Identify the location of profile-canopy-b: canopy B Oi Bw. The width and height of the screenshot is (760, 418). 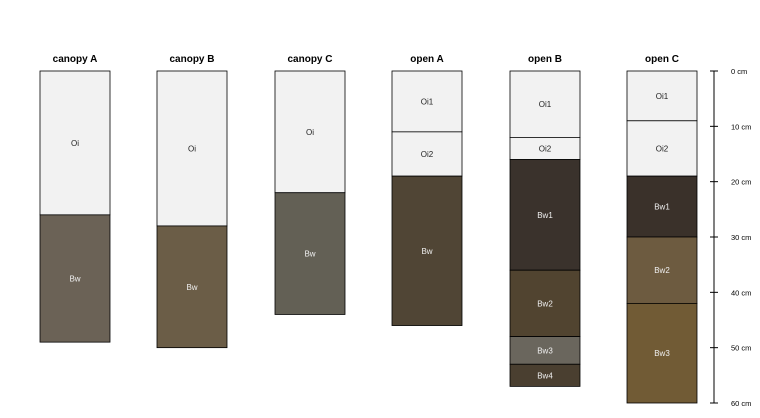
(192, 201).